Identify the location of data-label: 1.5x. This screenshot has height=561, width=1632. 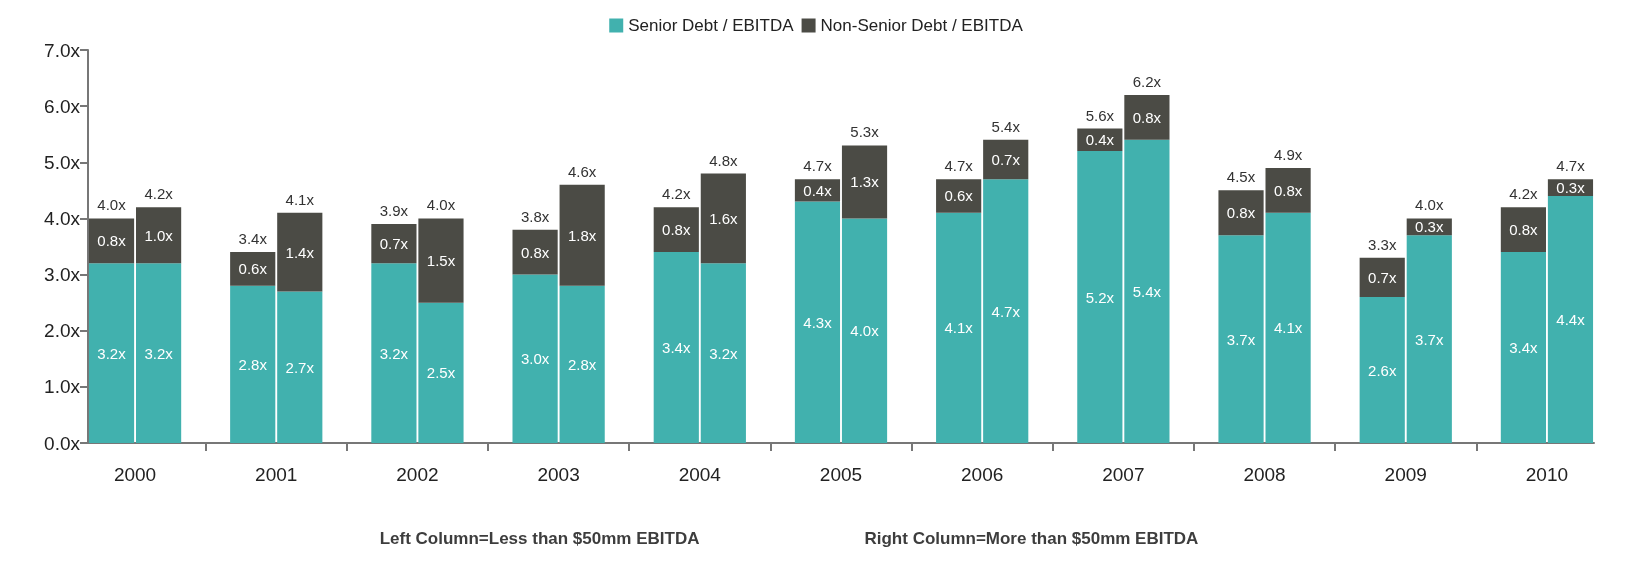
(441, 261).